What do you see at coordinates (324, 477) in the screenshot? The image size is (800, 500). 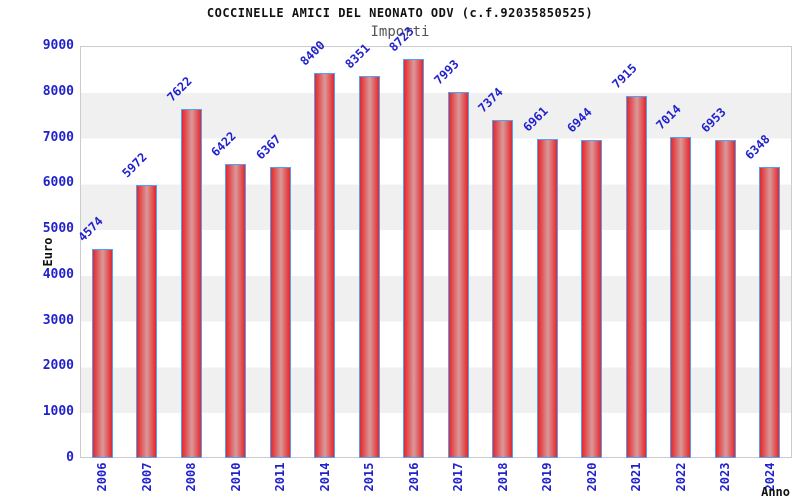 I see `x-tick-label: 2014` at bounding box center [324, 477].